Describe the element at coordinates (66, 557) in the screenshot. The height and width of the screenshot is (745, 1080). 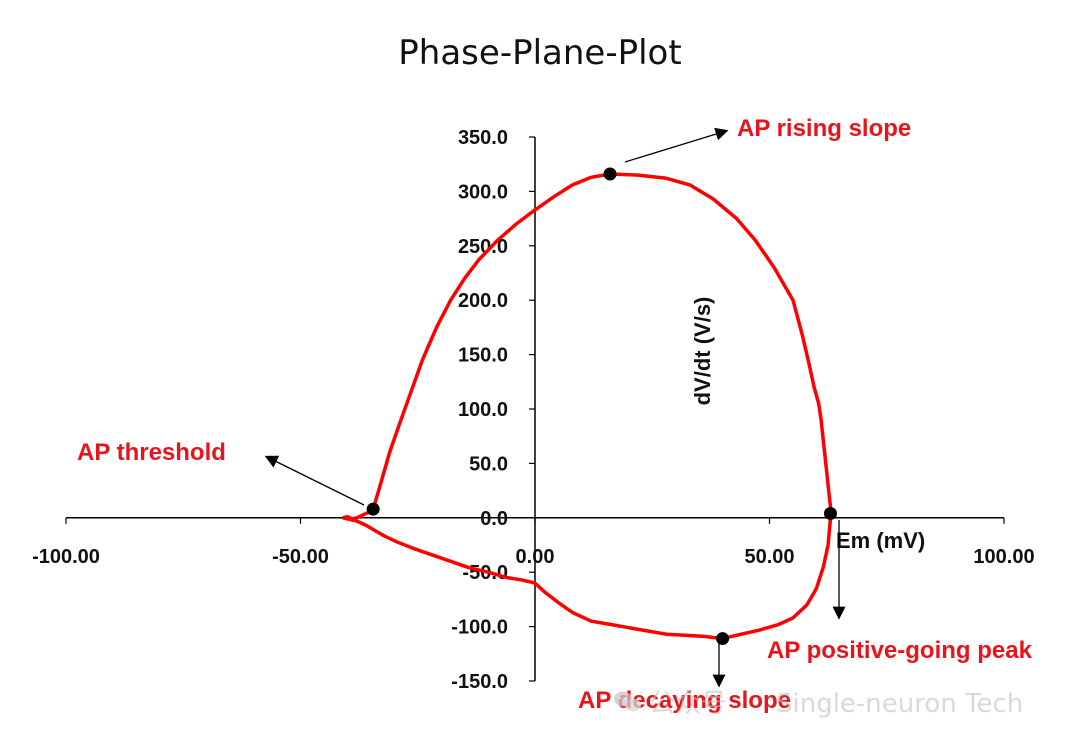
I see `x-tick-label: -100.00` at that location.